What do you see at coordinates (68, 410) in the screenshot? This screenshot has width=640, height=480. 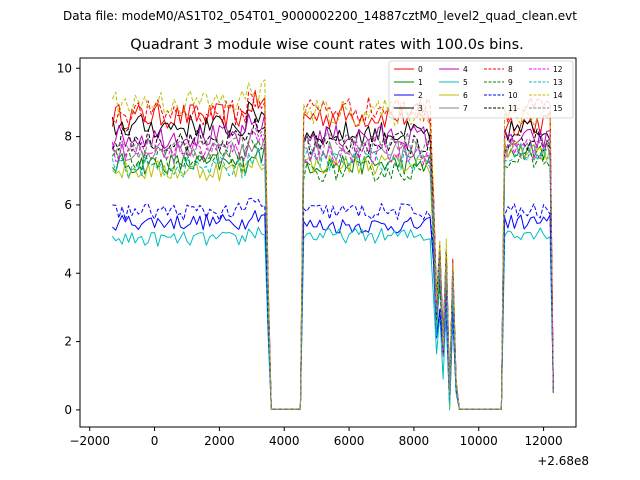 I see `y-tick-label: 0` at bounding box center [68, 410].